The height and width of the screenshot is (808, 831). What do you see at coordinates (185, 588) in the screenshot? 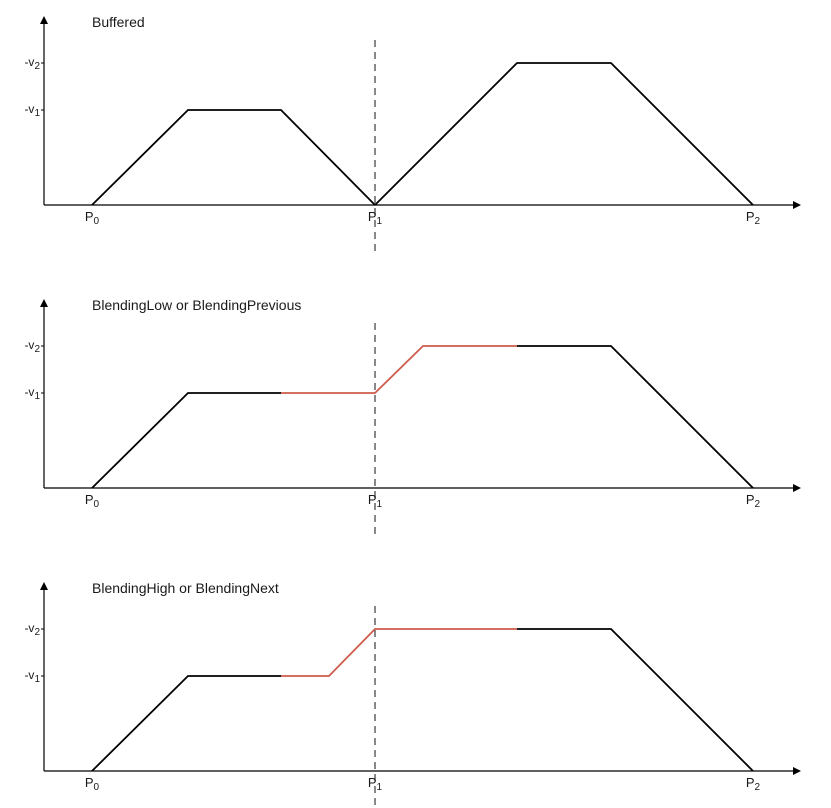
I see `panel-title: BlendingHigh or BlendingNext` at bounding box center [185, 588].